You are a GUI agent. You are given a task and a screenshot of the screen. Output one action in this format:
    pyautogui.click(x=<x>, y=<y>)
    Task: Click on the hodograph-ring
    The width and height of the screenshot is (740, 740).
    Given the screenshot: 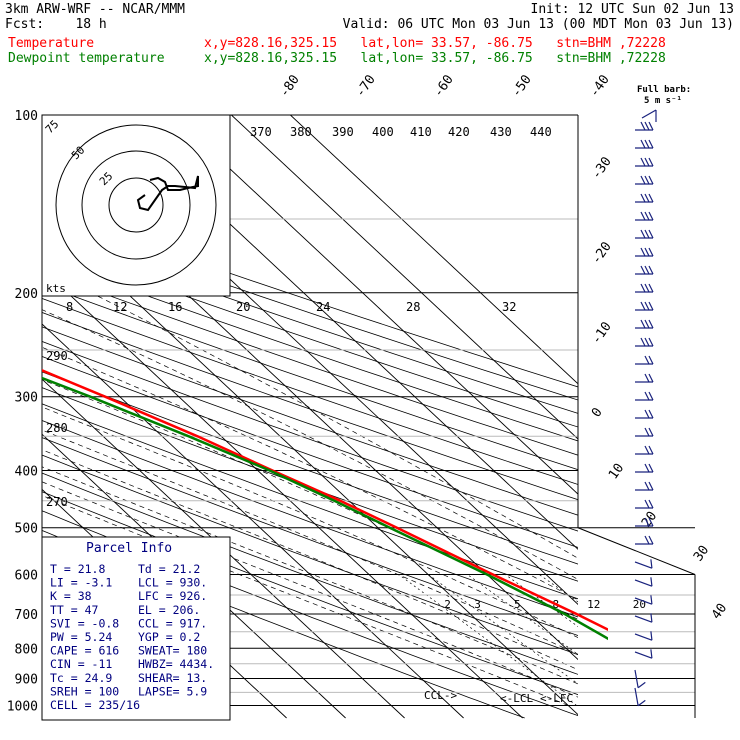 What is the action you would take?
    pyautogui.click(x=136, y=205)
    